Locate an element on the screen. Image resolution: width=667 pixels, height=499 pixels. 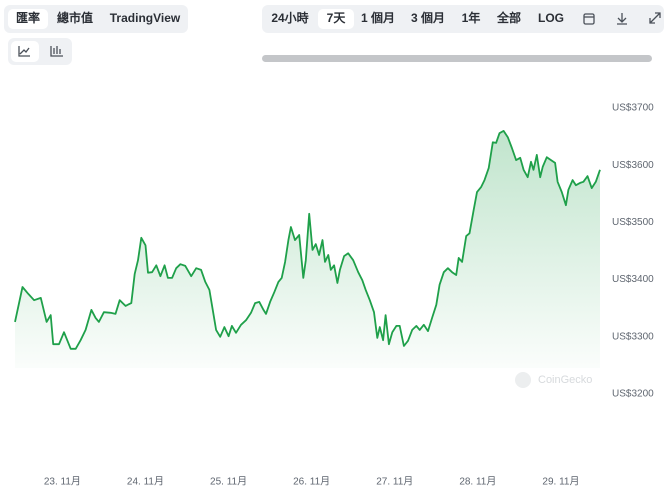
scrollbar is located at coordinates (457, 58).